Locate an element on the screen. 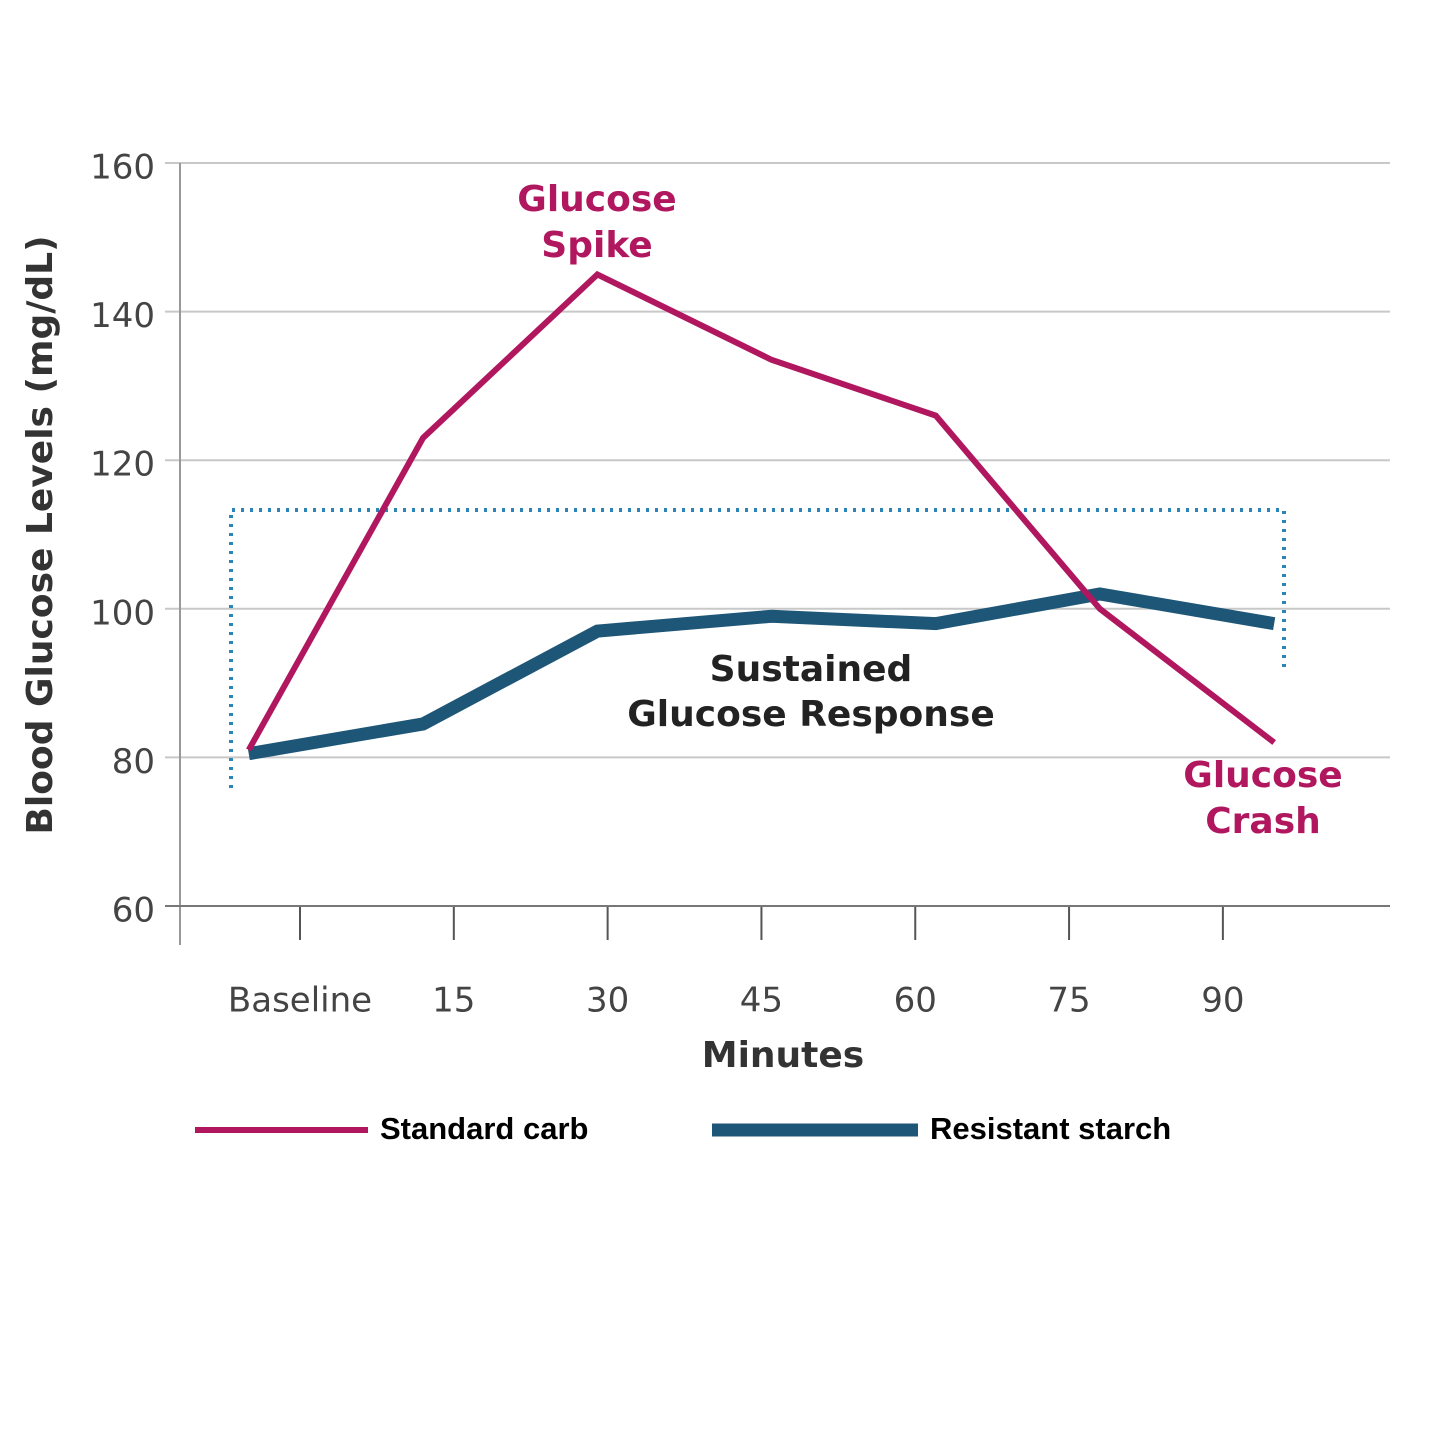 This screenshot has width=1440, height=1440. y-tick-label: 160 is located at coordinates (122, 168).